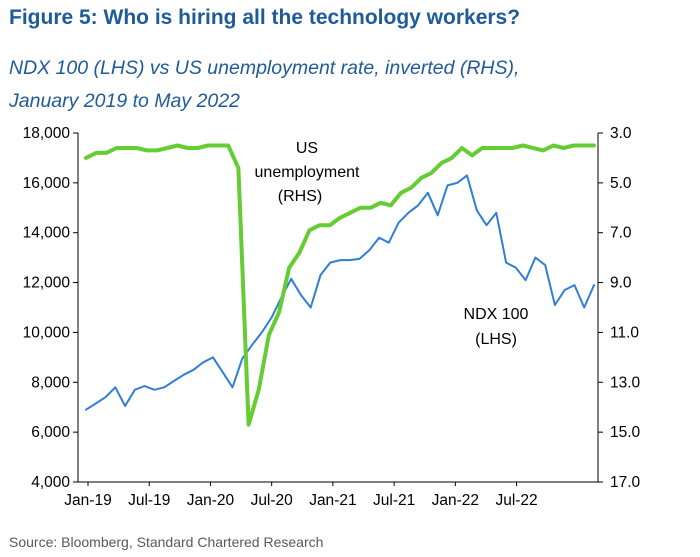 The width and height of the screenshot is (700, 557). Describe the element at coordinates (624, 332) in the screenshot. I see `right-tick-label: 11.0` at that location.